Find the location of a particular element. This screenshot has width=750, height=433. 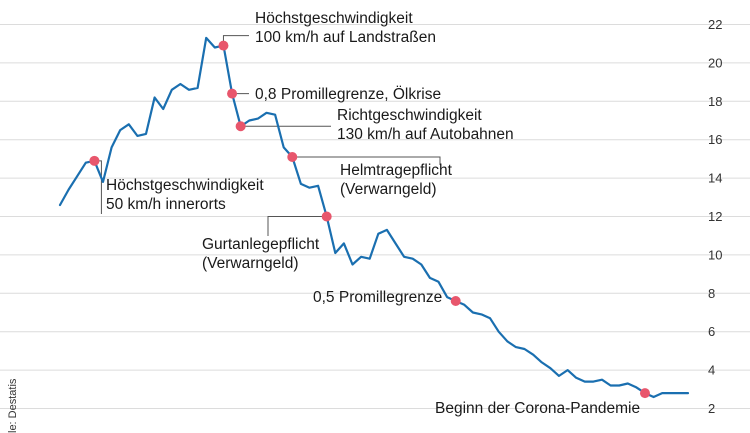

y-tick-label: 18 is located at coordinates (715, 101).